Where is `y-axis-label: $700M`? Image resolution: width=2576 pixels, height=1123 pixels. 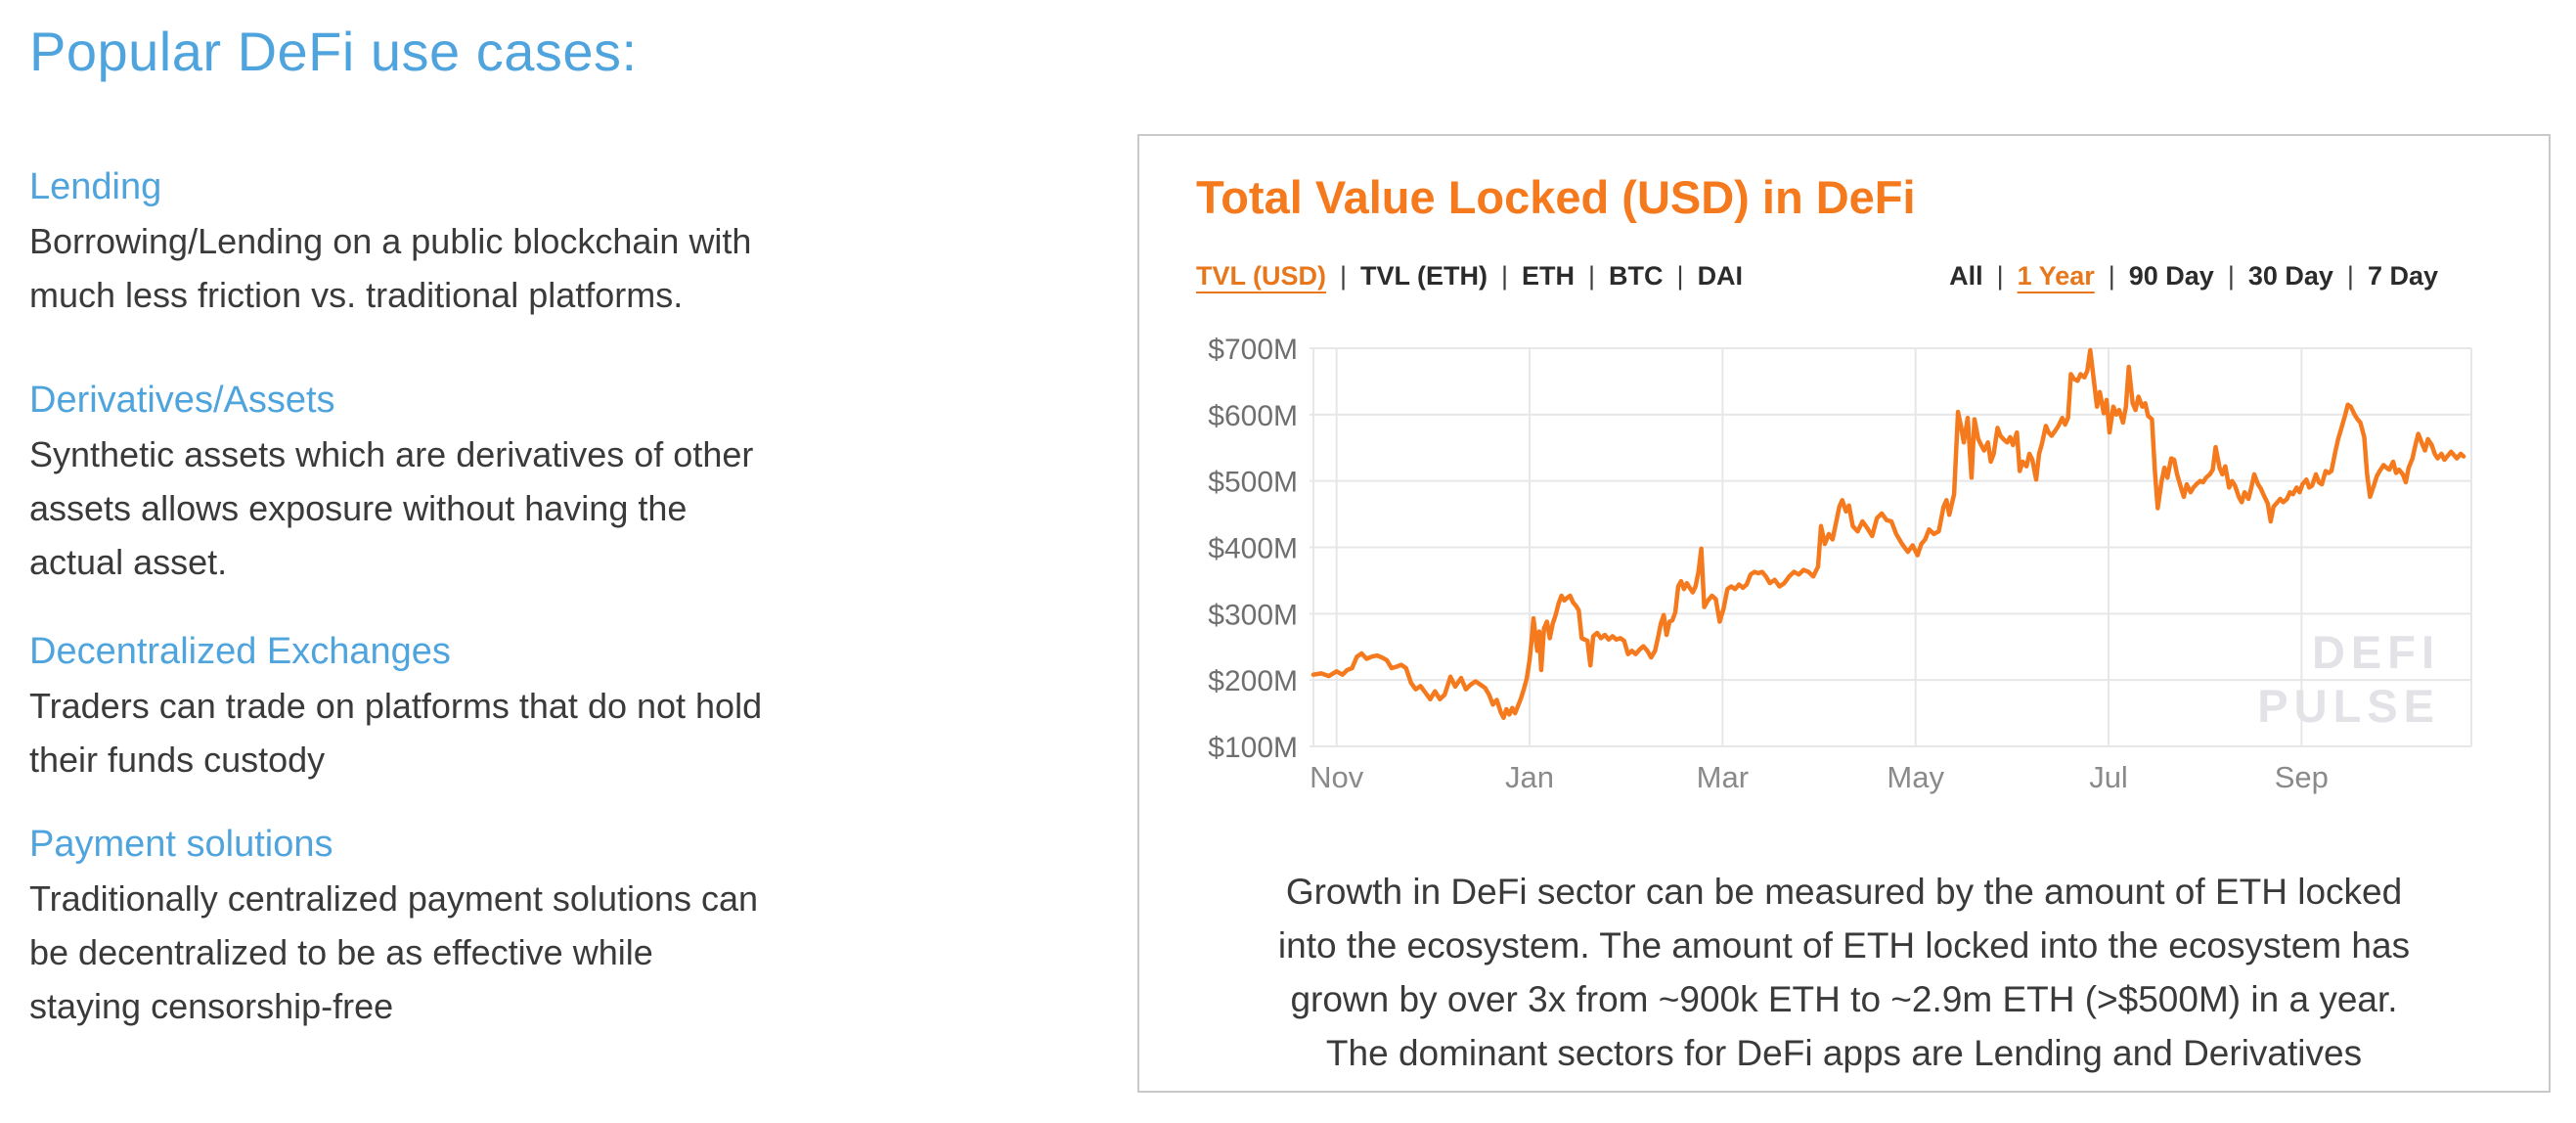
y-axis-label: $700M is located at coordinates (1253, 350).